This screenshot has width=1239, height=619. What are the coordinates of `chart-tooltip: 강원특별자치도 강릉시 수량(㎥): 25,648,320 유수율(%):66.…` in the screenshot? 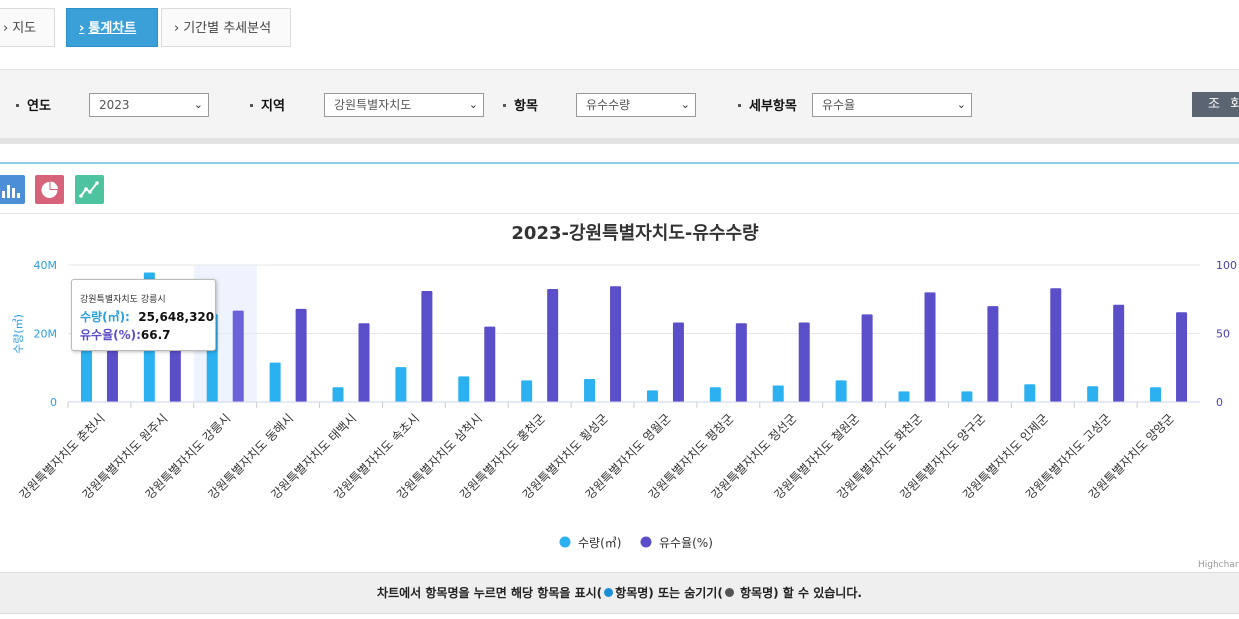 It's located at (143, 315).